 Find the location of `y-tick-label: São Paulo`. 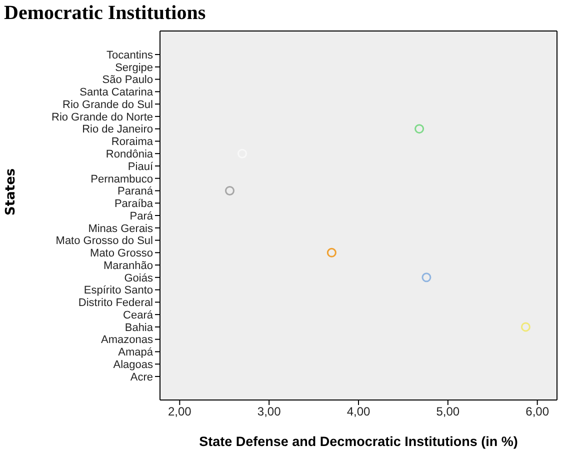

y-tick-label: São Paulo is located at coordinates (127, 80).